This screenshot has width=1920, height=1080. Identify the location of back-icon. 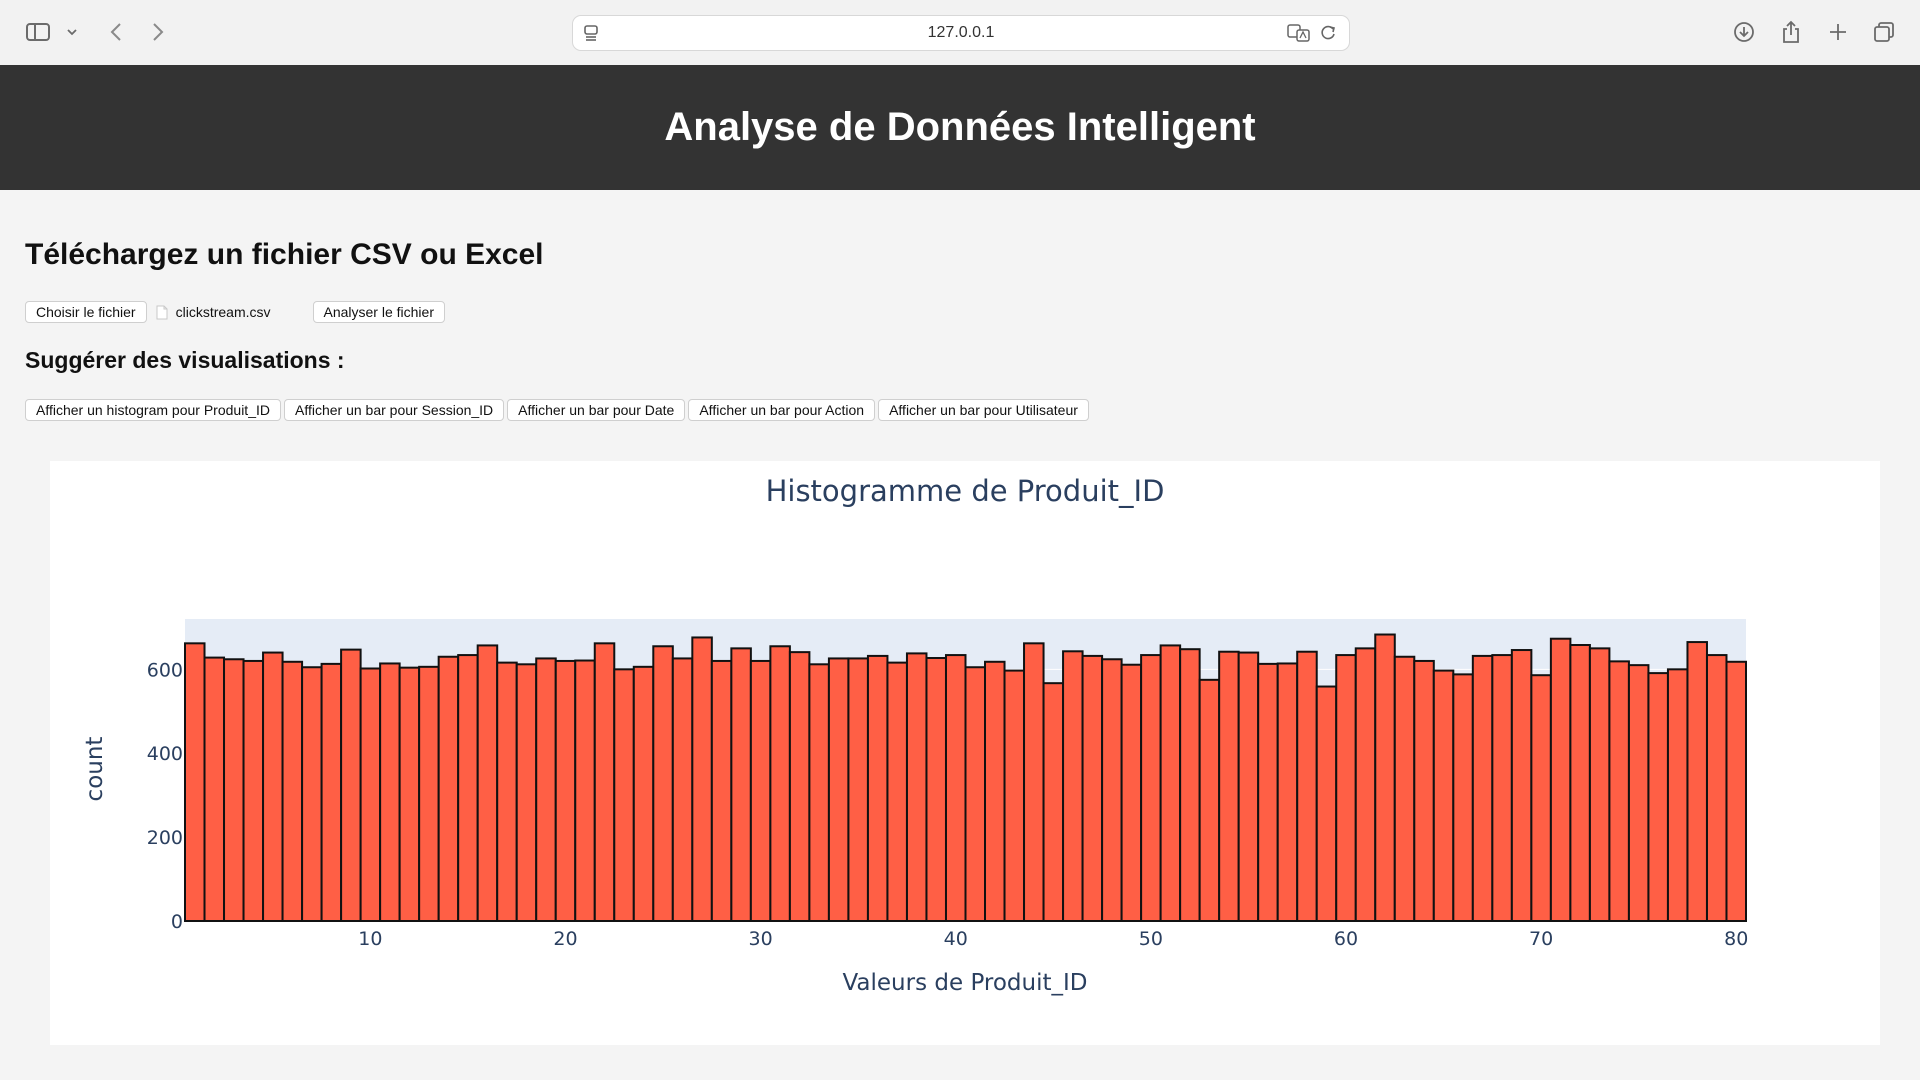
(116, 32).